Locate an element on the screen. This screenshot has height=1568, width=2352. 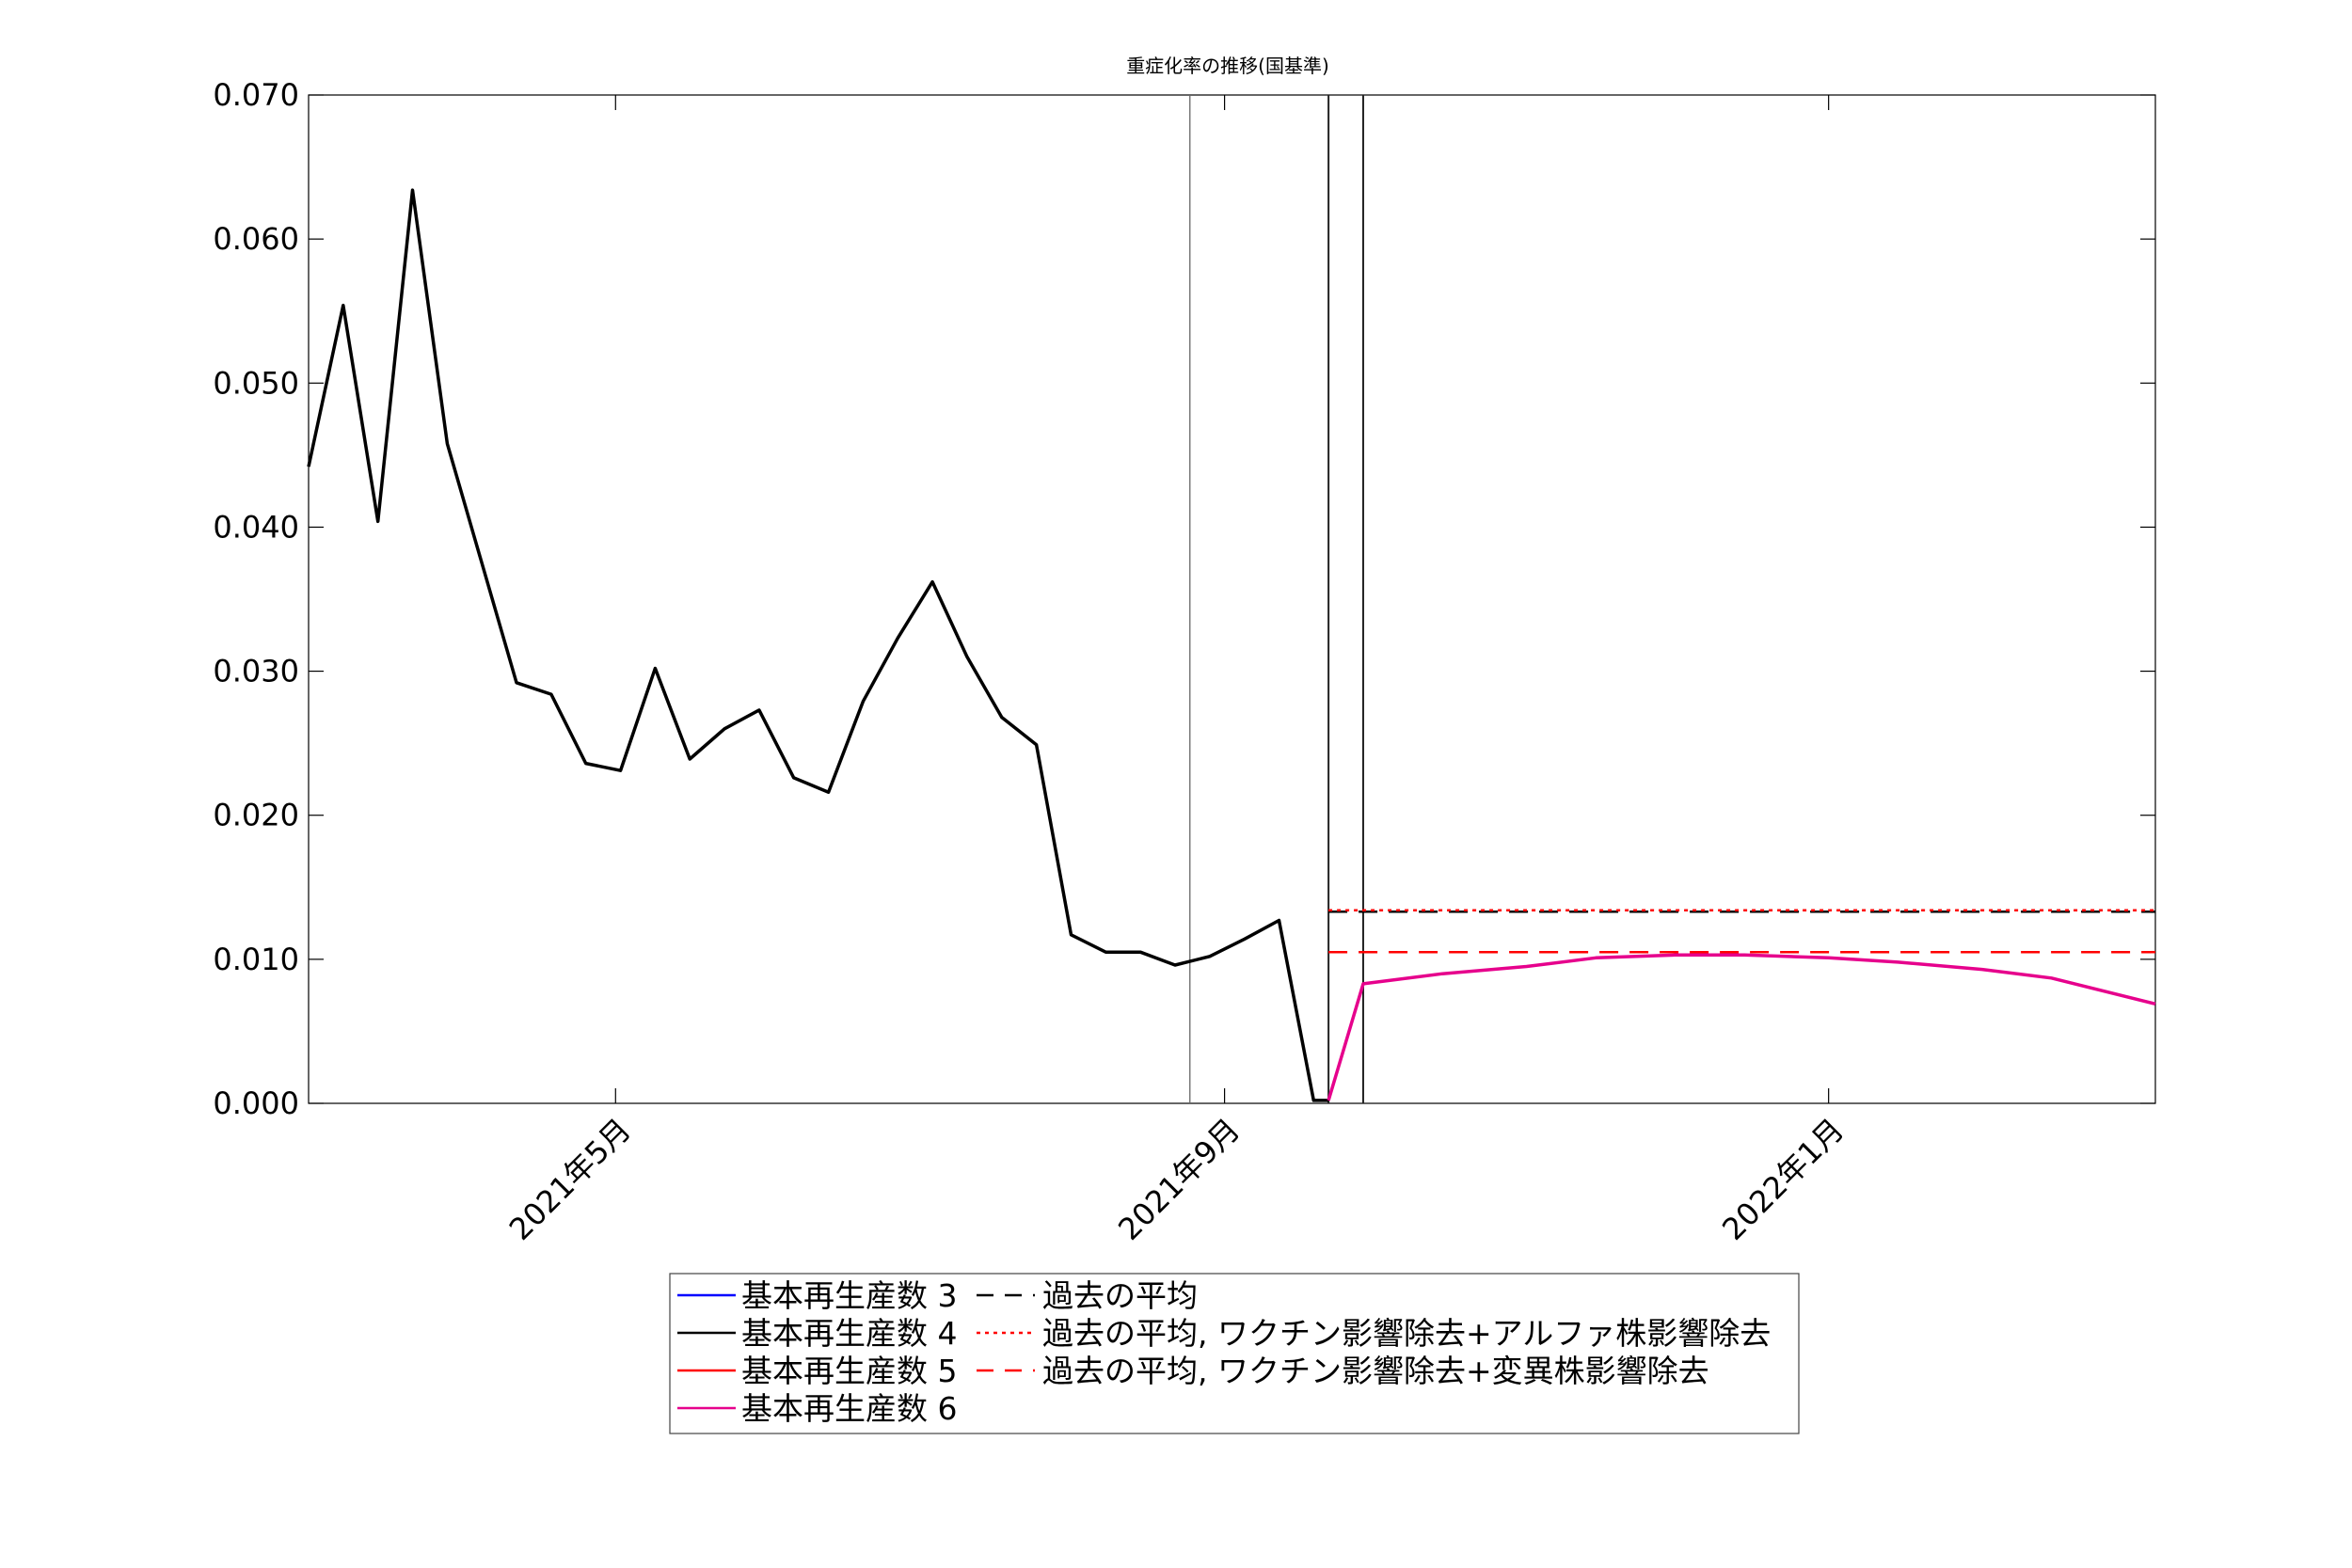
legend-label: 過去の平均, ワクチン影響除去+アルファ株影響除去 is located at coordinates (1406, 1333).